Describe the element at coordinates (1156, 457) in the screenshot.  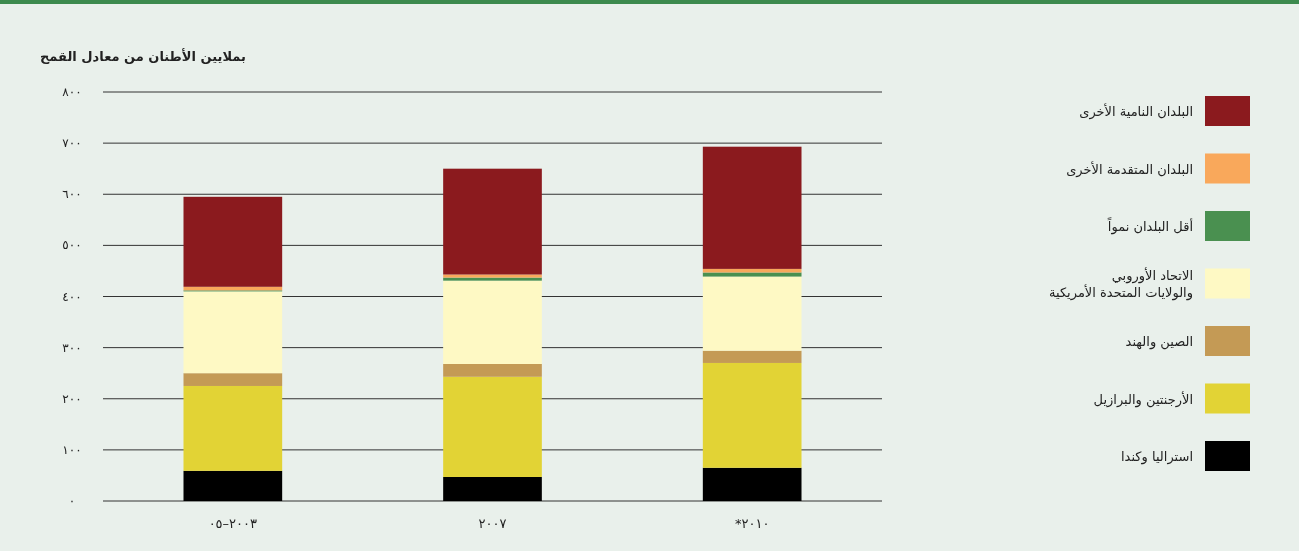
I see `legend-label: استراليا وكندا` at that location.